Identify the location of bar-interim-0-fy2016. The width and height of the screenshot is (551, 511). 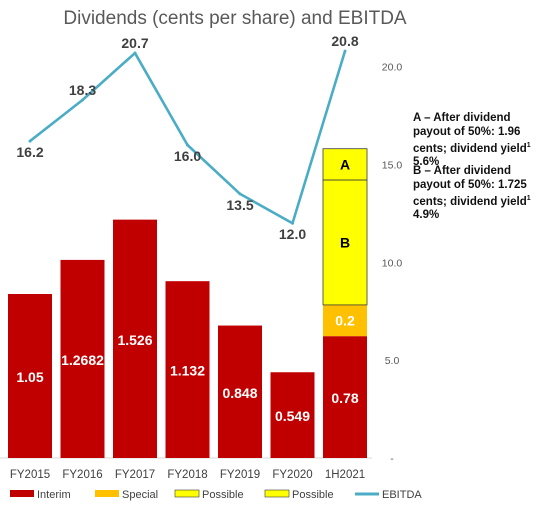
(82, 358).